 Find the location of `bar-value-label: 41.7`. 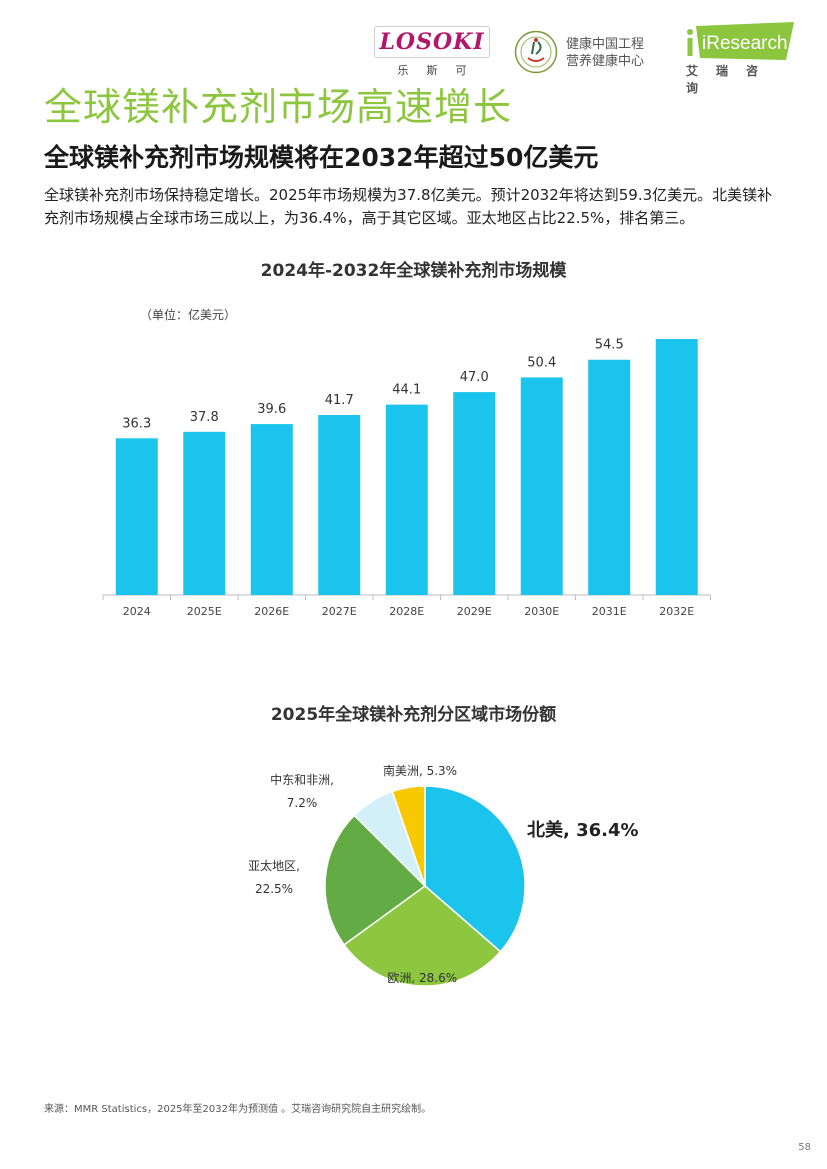

bar-value-label: 41.7 is located at coordinates (339, 400).